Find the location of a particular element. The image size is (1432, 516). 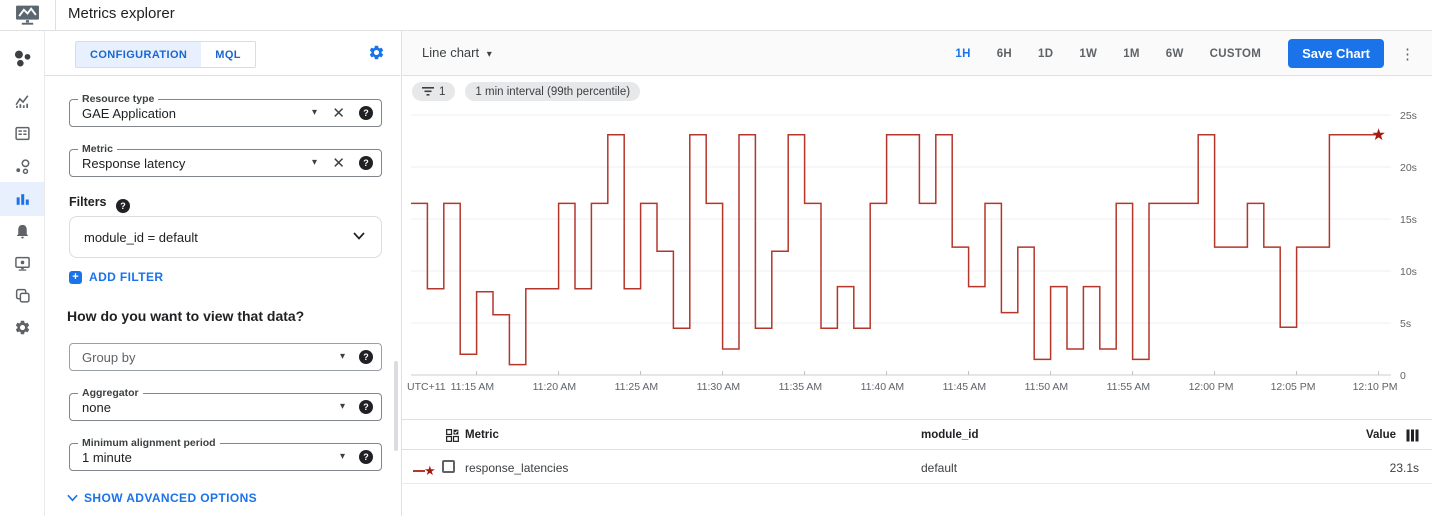

page-title: Metrics explorer is located at coordinates (121, 13).